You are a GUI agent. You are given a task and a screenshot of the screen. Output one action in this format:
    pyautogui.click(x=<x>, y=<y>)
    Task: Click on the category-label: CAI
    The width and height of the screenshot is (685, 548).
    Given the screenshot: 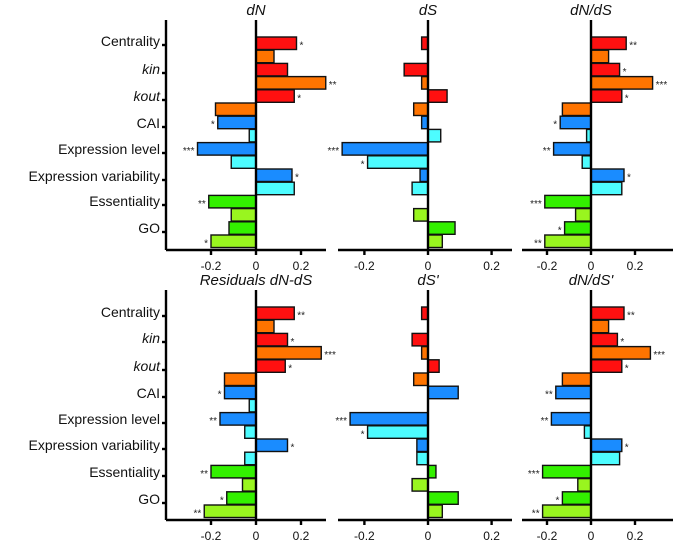 What is the action you would take?
    pyautogui.click(x=148, y=393)
    